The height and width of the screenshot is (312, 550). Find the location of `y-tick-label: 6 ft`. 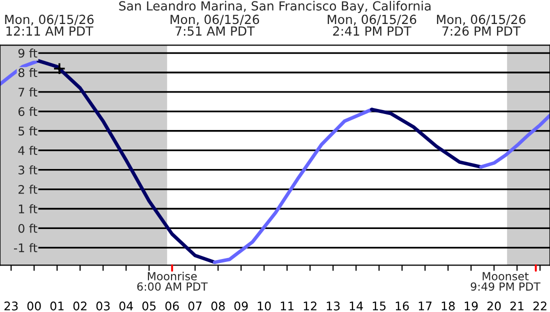

y-tick-label: 6 ft is located at coordinates (28, 111).